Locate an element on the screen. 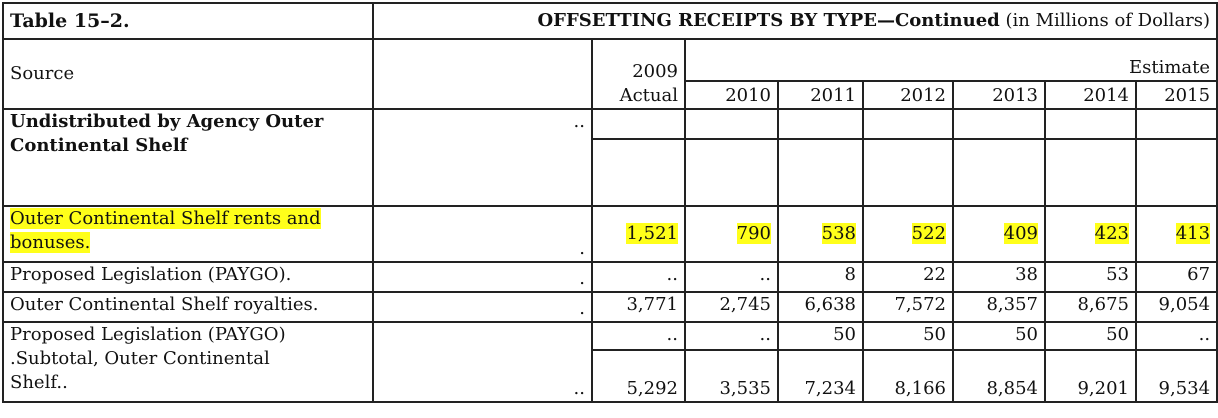  label-line: .Subtotal, Outer Continental is located at coordinates (140, 358).